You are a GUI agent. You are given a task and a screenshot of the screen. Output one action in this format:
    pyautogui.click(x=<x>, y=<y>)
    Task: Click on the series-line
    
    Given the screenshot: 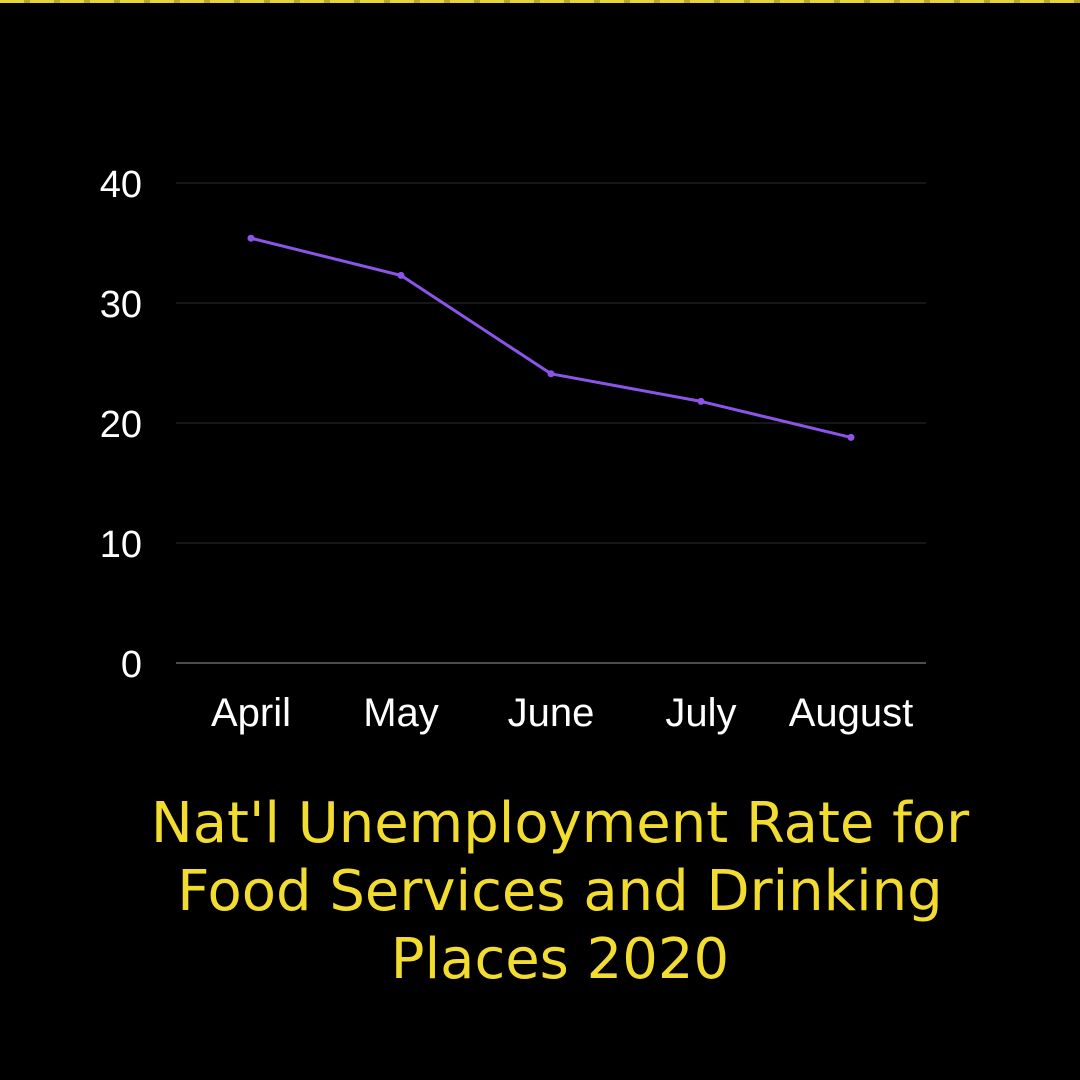 What is the action you would take?
    pyautogui.click(x=551, y=337)
    